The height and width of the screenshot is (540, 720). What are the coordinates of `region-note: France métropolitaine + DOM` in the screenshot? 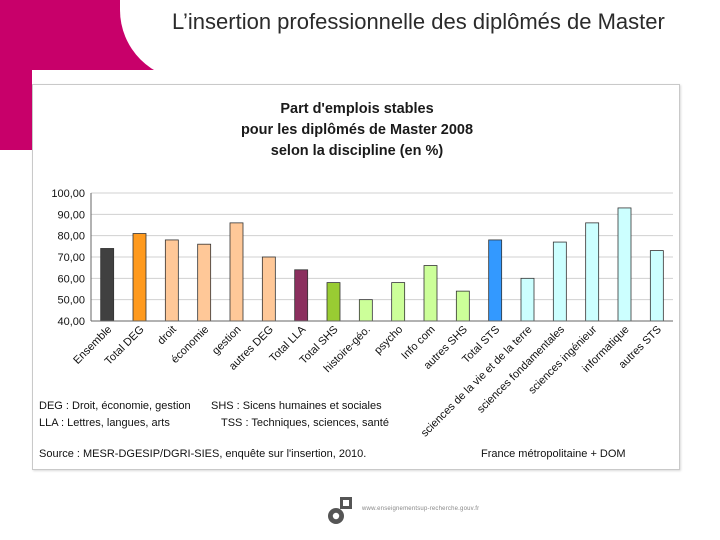 It's located at (553, 454).